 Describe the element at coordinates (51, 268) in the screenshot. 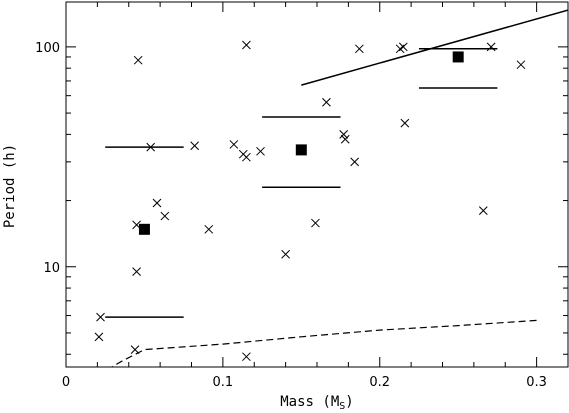

I see `y-tick-label: 10` at that location.